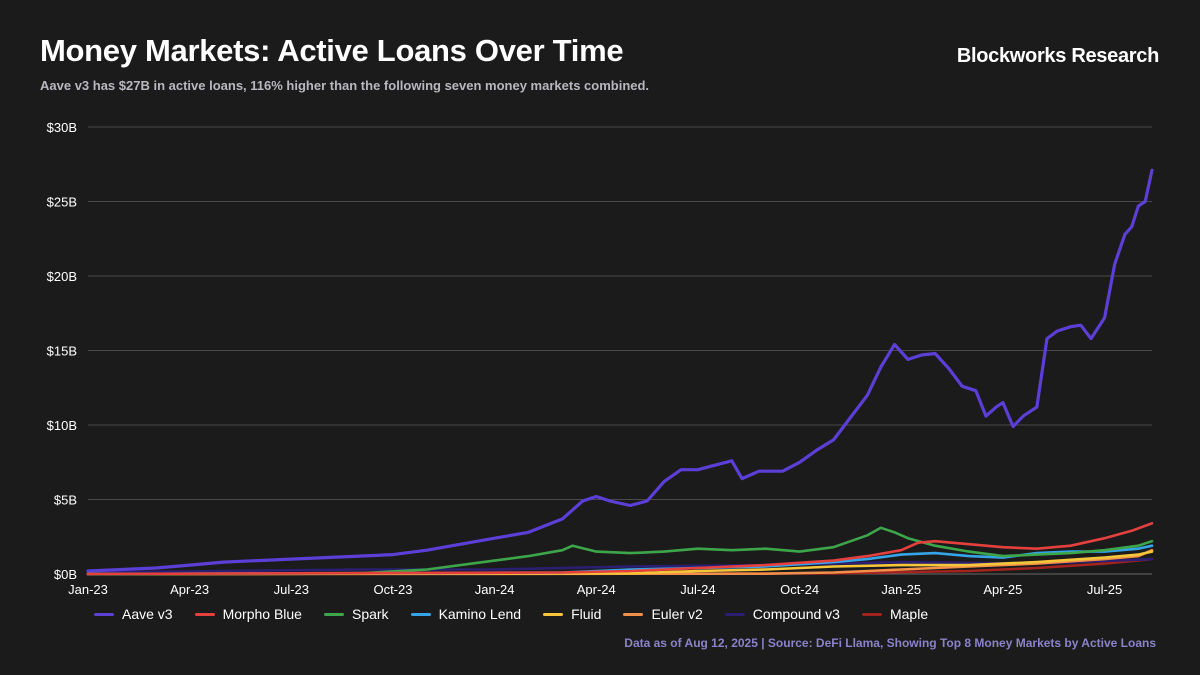  I want to click on y-tick-label: $20B, so click(62, 276).